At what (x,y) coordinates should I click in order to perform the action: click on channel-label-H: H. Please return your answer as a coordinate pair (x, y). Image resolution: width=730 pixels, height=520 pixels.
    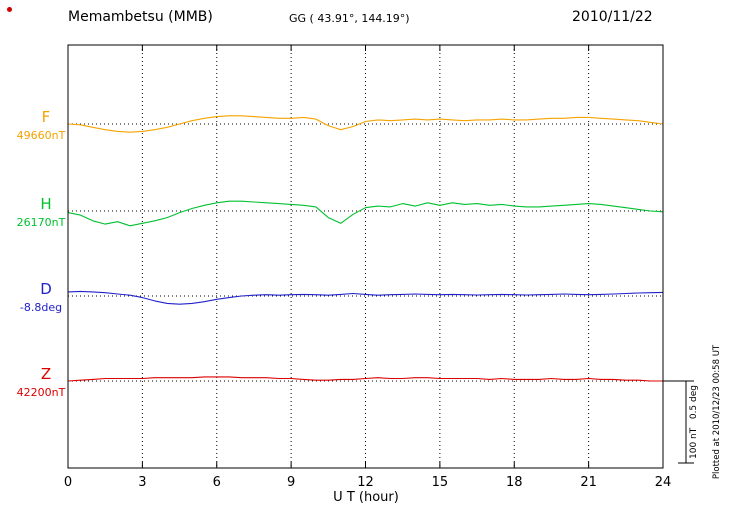
    Looking at the image, I should click on (45, 204).